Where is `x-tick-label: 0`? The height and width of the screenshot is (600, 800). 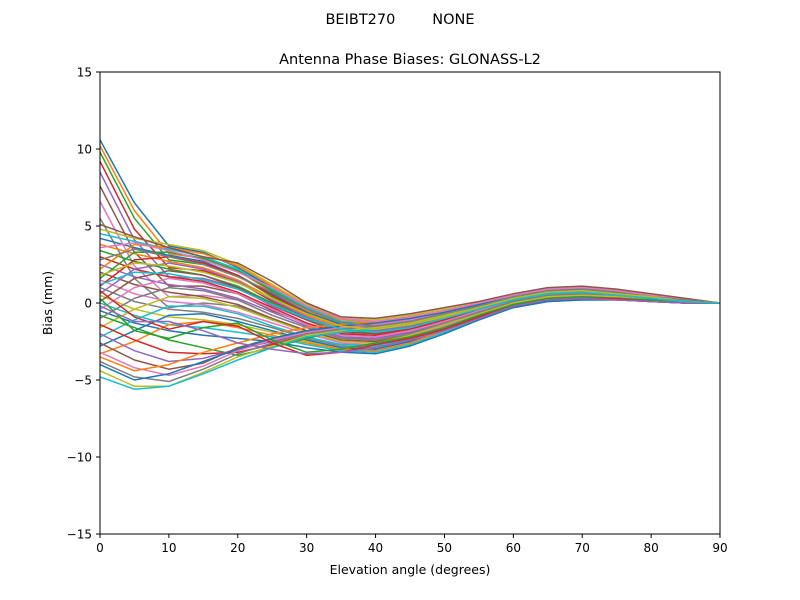 x-tick-label: 0 is located at coordinates (100, 548).